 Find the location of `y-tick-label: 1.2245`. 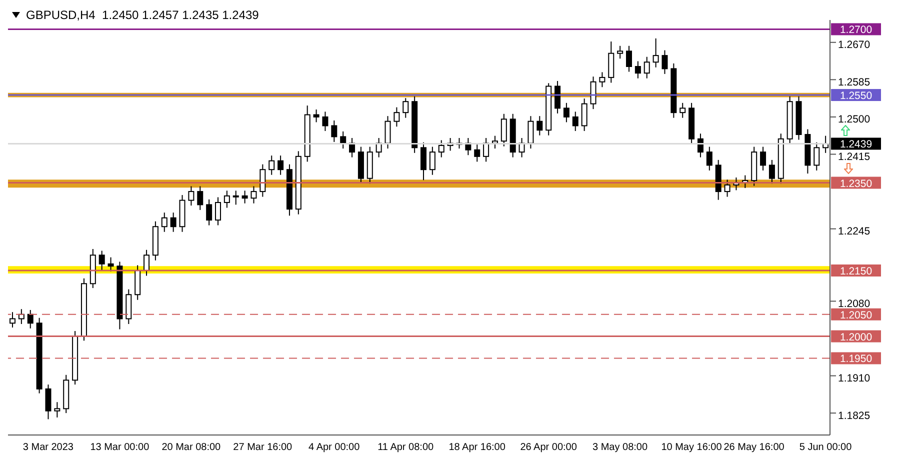

y-tick-label: 1.2245 is located at coordinates (854, 232).